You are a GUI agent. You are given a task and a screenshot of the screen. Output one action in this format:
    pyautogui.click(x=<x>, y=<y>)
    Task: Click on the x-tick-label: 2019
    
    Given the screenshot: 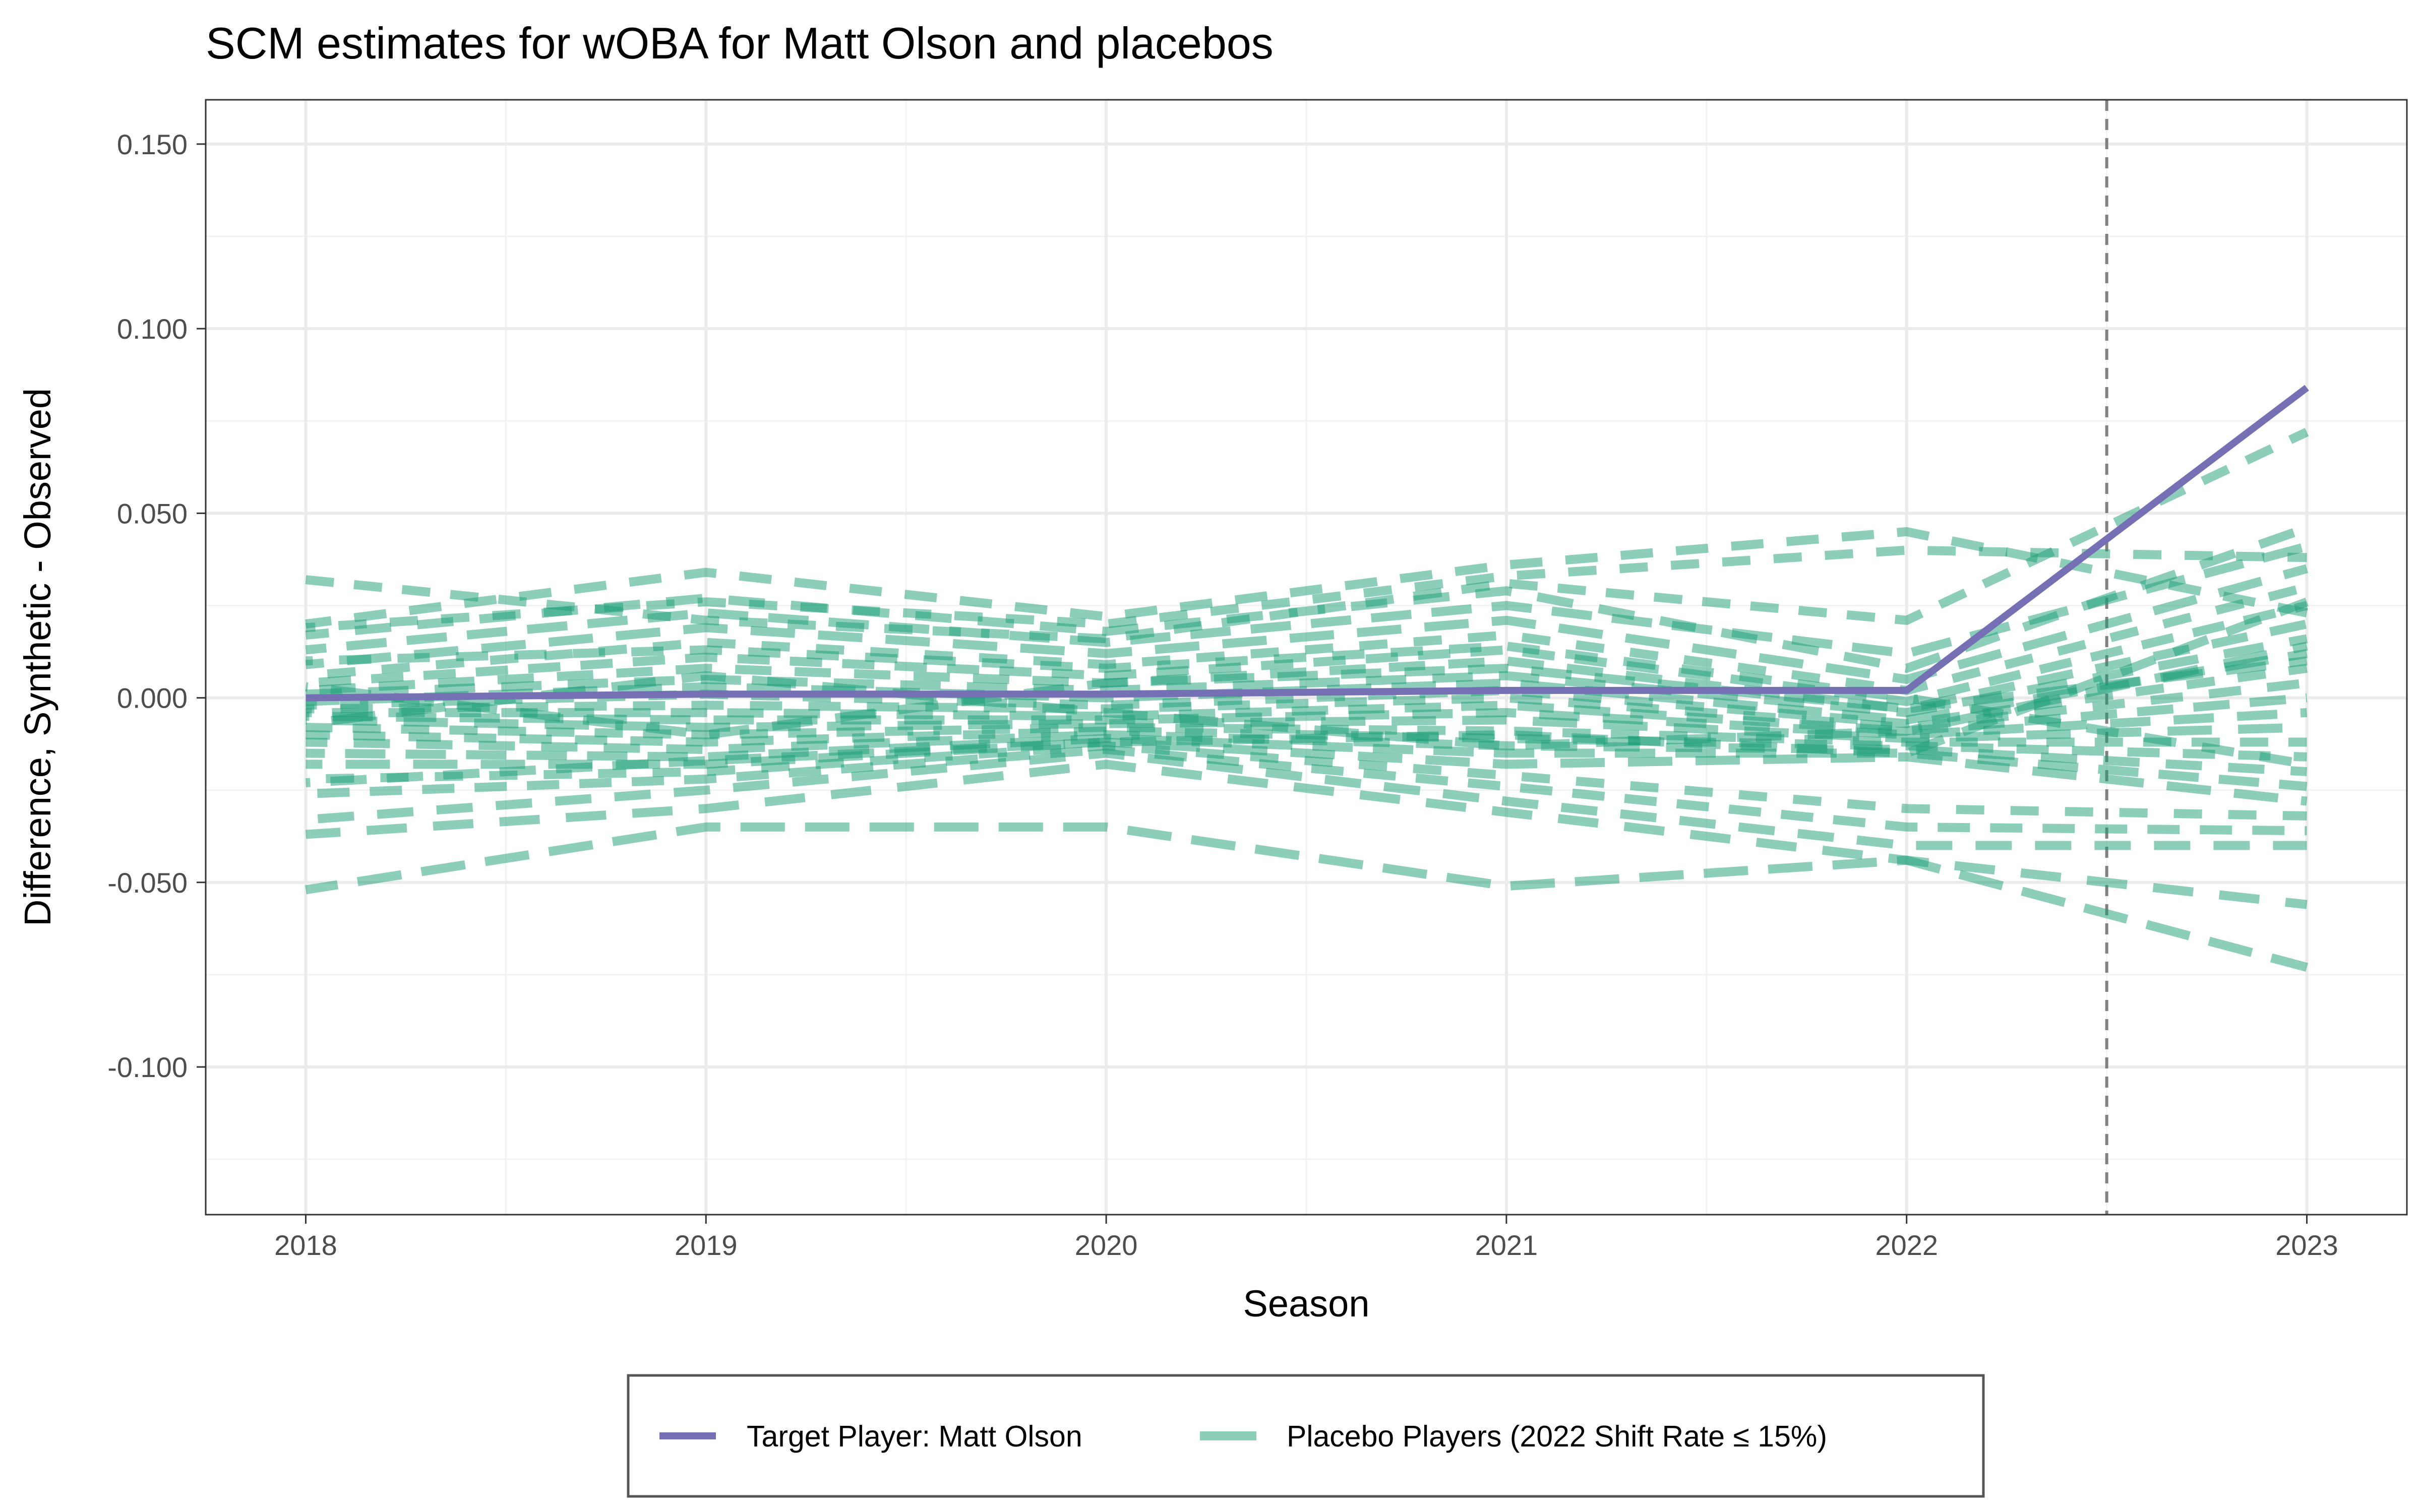 What is the action you would take?
    pyautogui.click(x=706, y=1245)
    